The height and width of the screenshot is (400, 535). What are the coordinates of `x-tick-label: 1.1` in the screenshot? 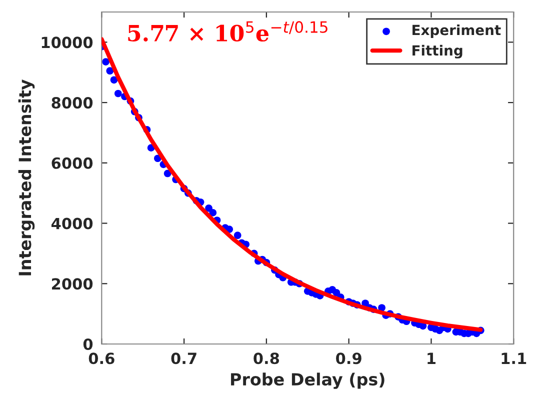 It's located at (514, 358).